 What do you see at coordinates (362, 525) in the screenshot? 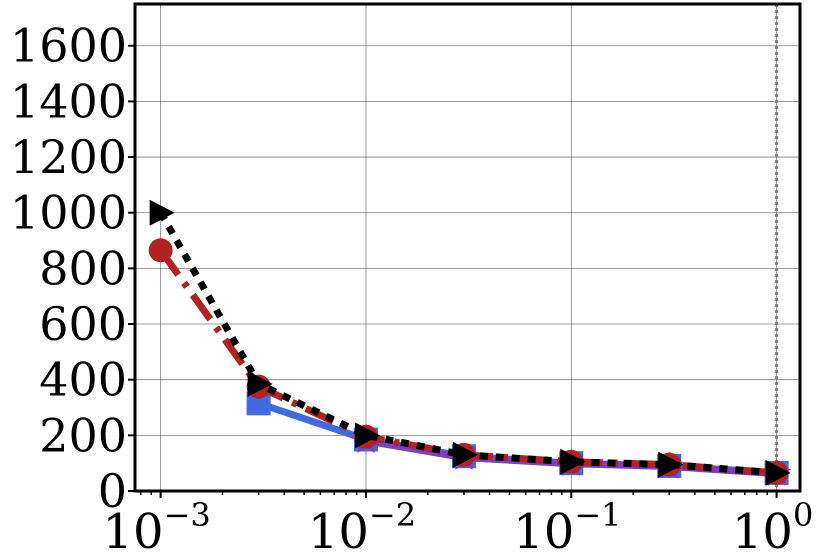
I see `x-tick-label: 10⁻²` at bounding box center [362, 525].